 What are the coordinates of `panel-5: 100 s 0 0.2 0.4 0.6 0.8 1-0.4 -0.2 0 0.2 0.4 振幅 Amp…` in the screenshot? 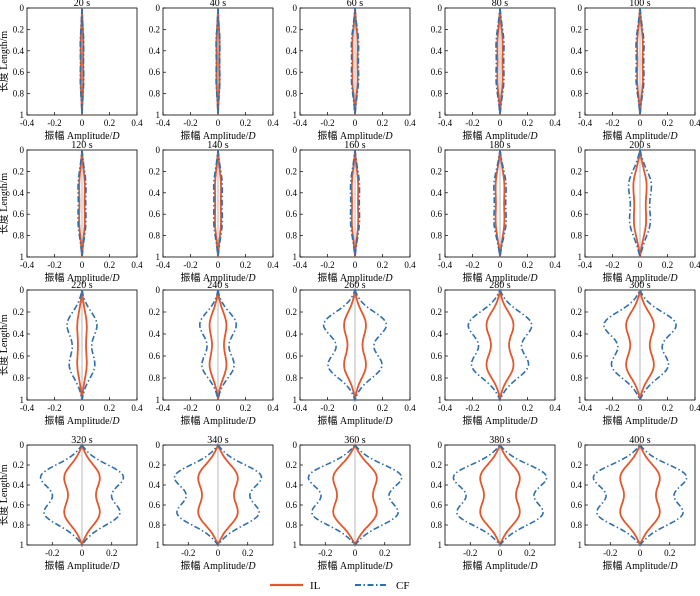 It's located at (635, 71).